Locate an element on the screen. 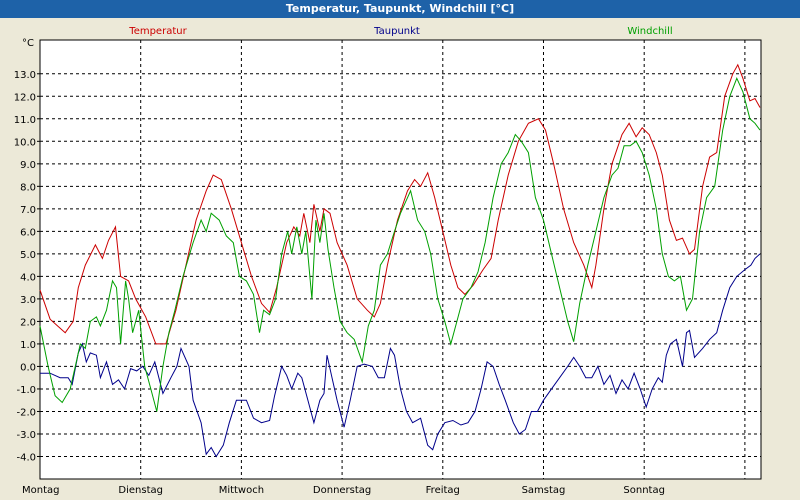 The height and width of the screenshot is (500, 800). y-tick-label: 5.0 is located at coordinates (28, 255).